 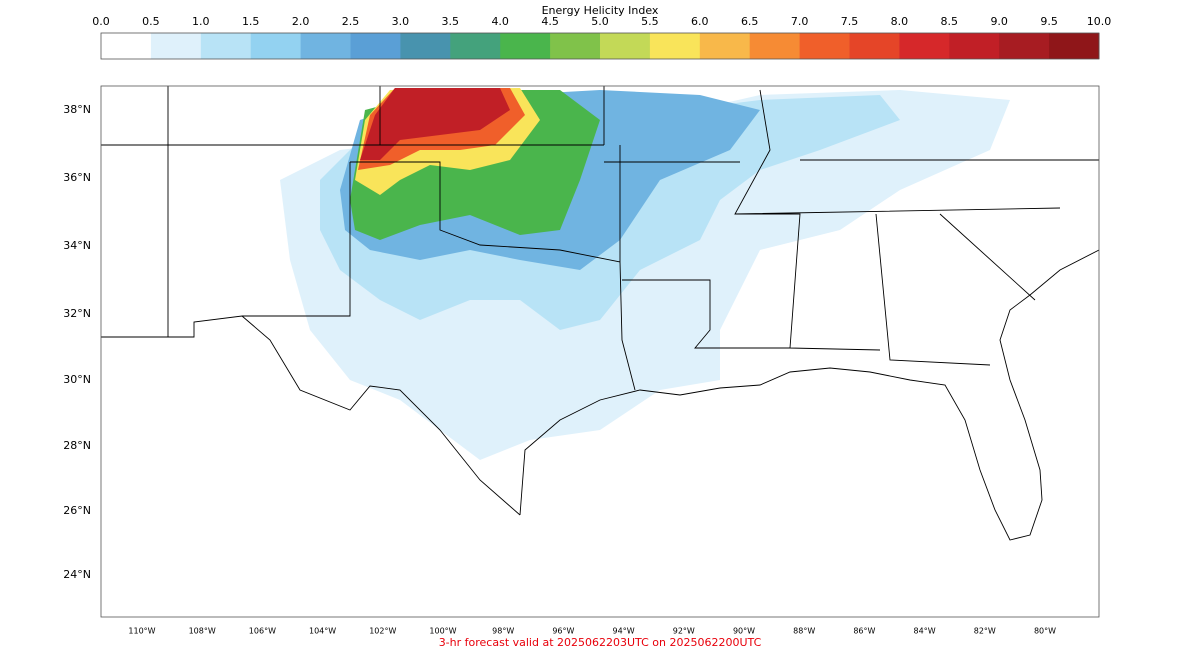 What do you see at coordinates (744, 631) in the screenshot?
I see `longitude-label: 90°W` at bounding box center [744, 631].